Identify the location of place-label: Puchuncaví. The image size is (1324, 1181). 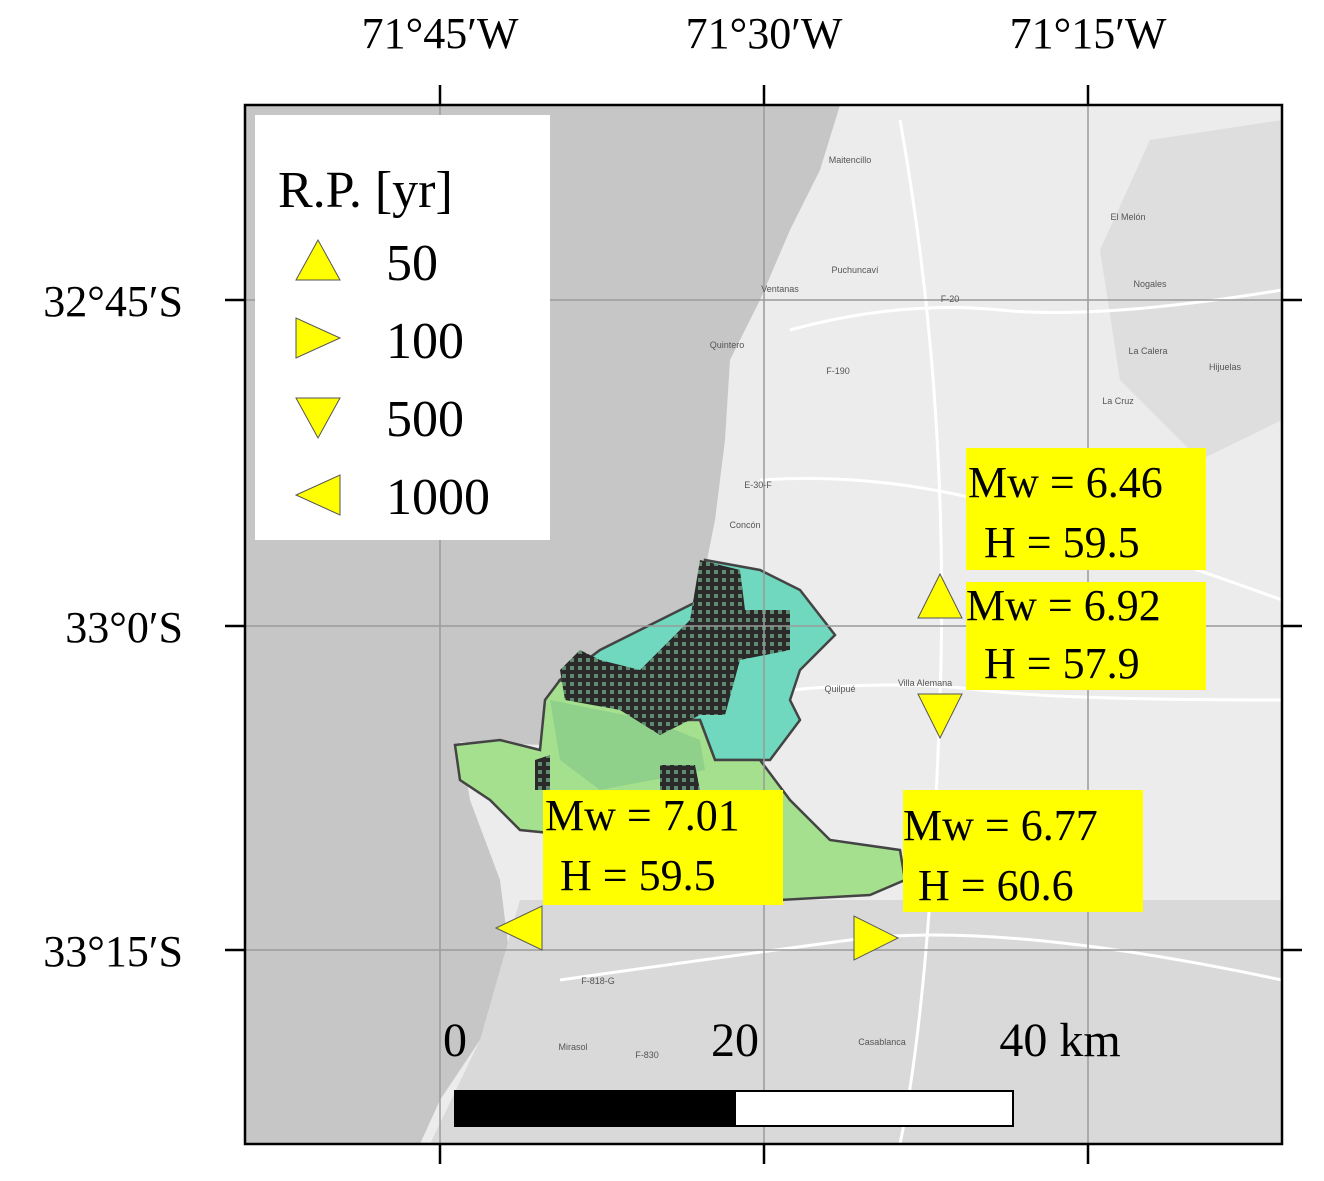
(855, 270).